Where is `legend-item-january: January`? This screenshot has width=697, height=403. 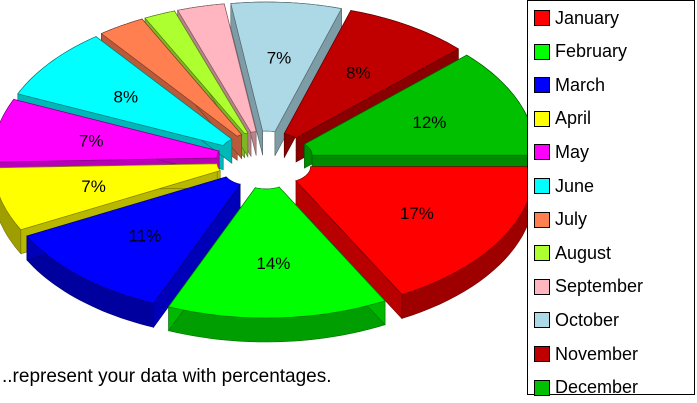
legend-item-january: January is located at coordinates (576, 18).